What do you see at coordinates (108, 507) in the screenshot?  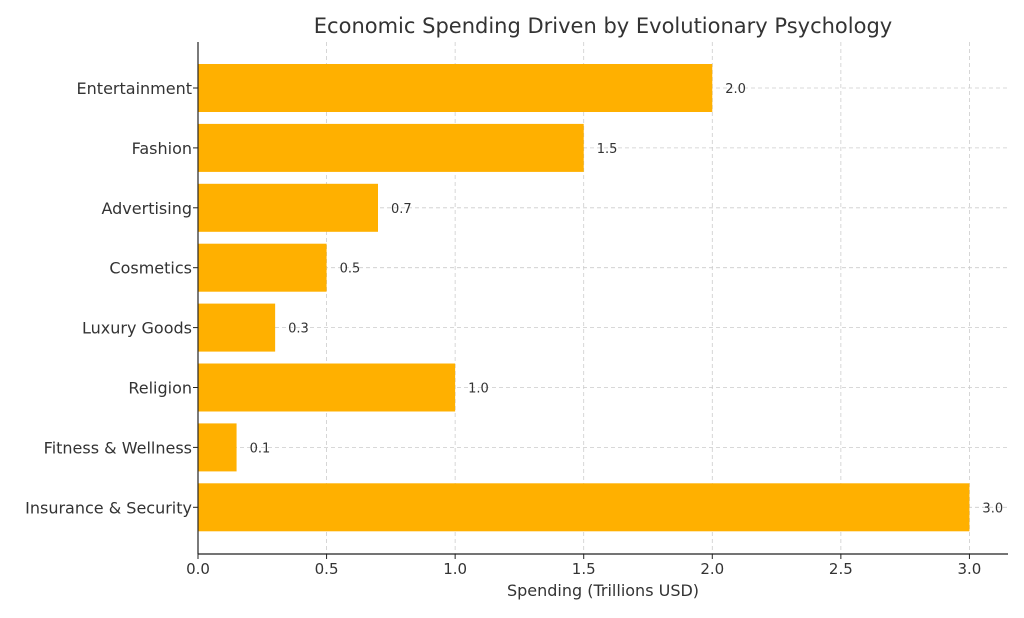 I see `y-tick-label: Insurance & Security` at bounding box center [108, 507].